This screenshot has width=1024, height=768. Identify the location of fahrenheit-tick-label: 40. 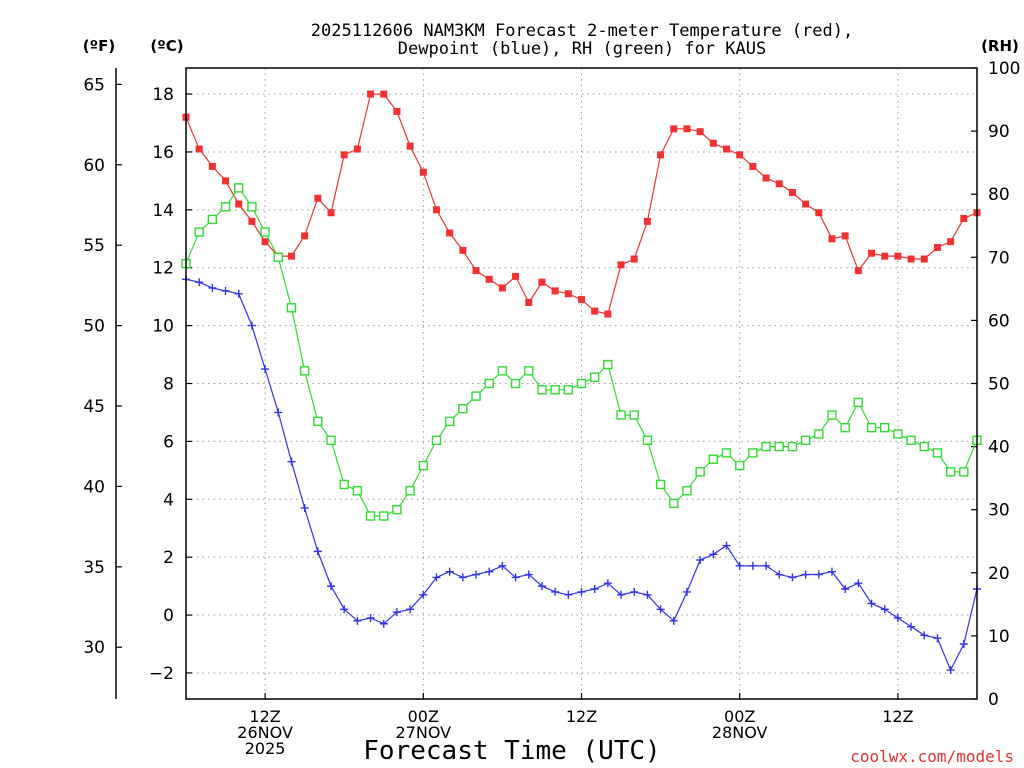
(94, 487).